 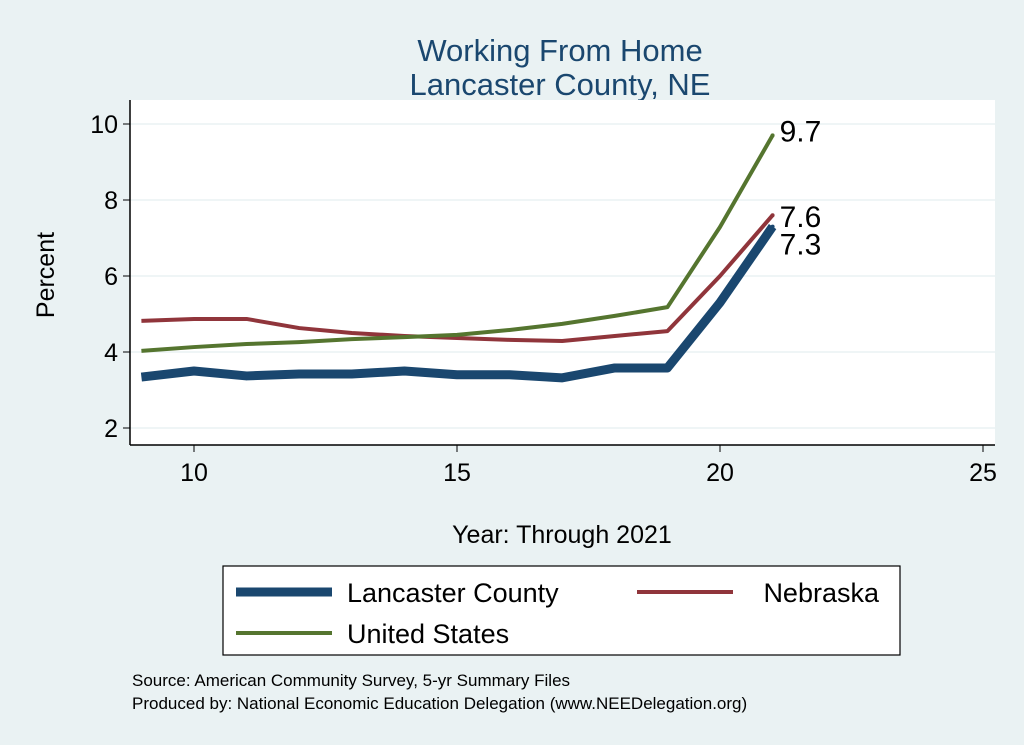 I want to click on end-label: 7.6, so click(x=801, y=217).